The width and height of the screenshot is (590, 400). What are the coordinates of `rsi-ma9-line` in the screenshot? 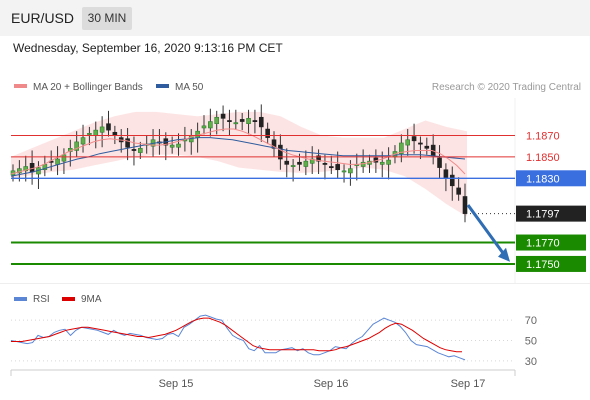 It's located at (236, 335).